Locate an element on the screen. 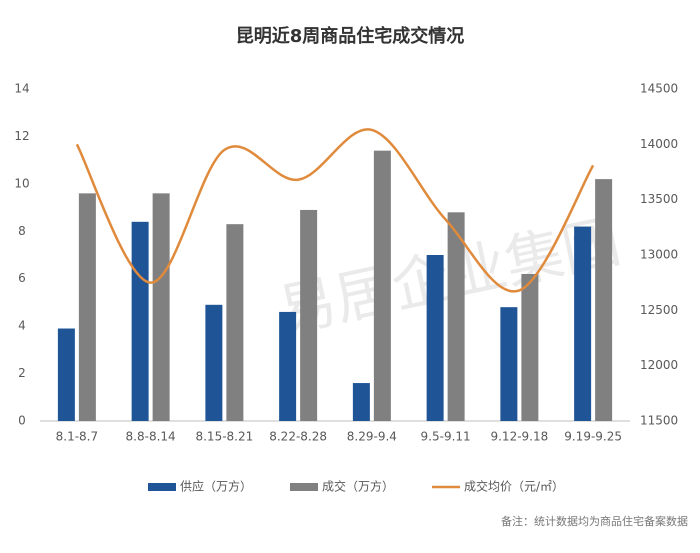 The image size is (700, 553). y-tick-label: 6 is located at coordinates (22, 278).